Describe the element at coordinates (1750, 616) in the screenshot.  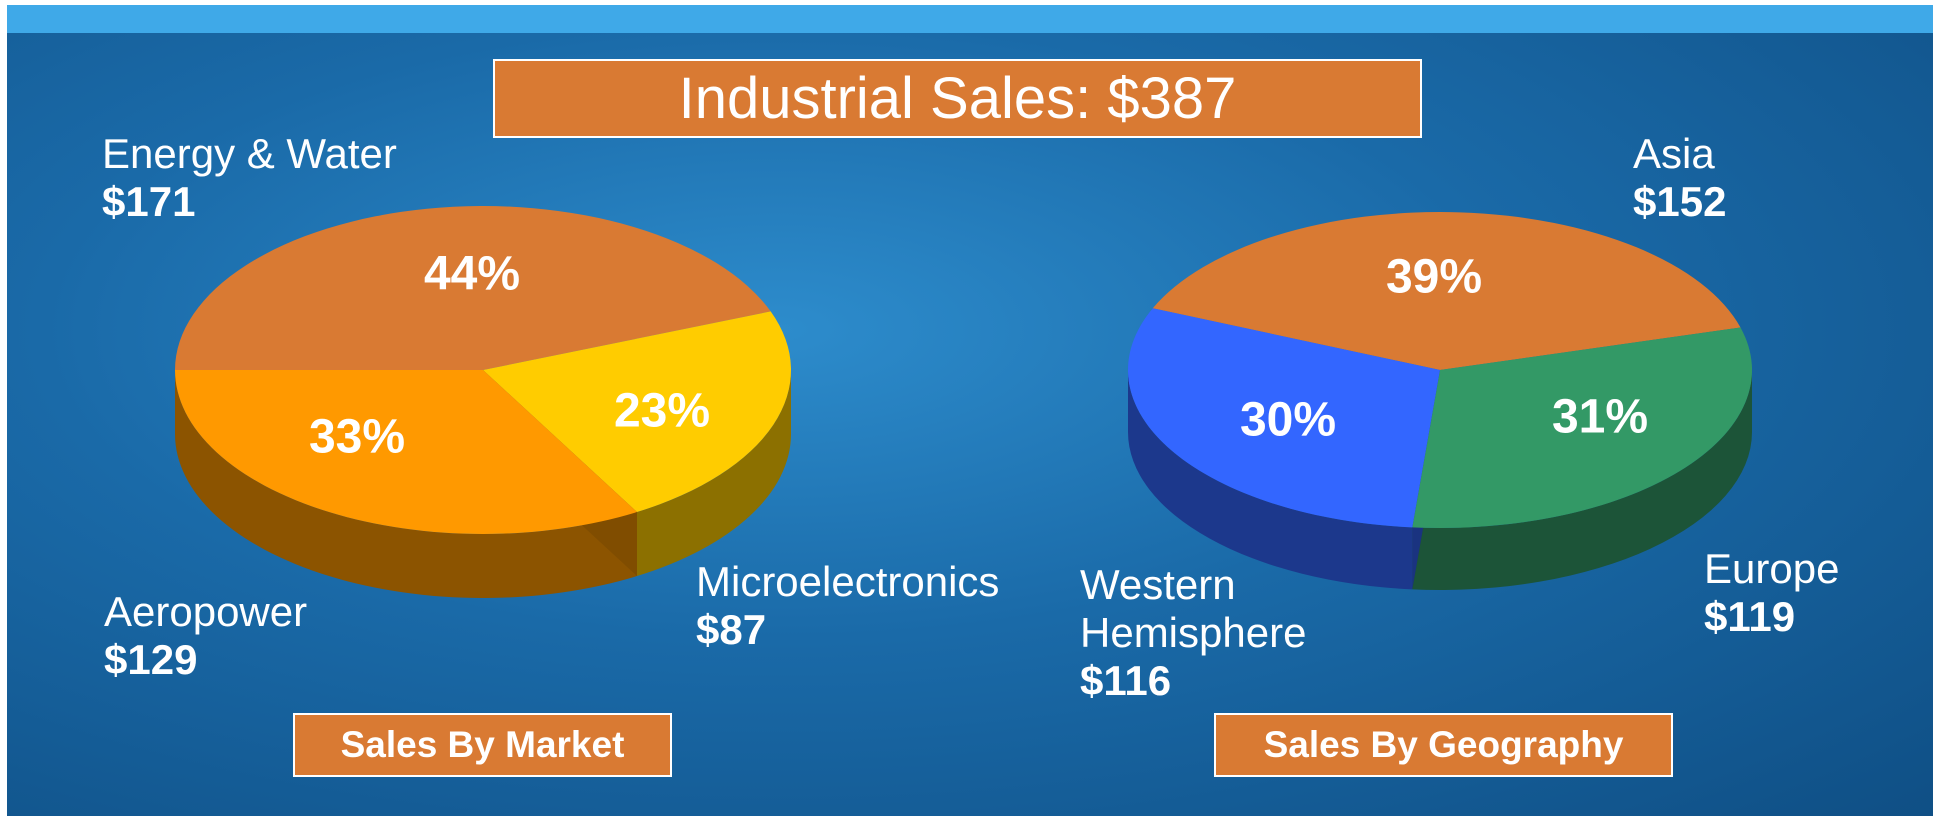
I see `value-label: $119` at that location.